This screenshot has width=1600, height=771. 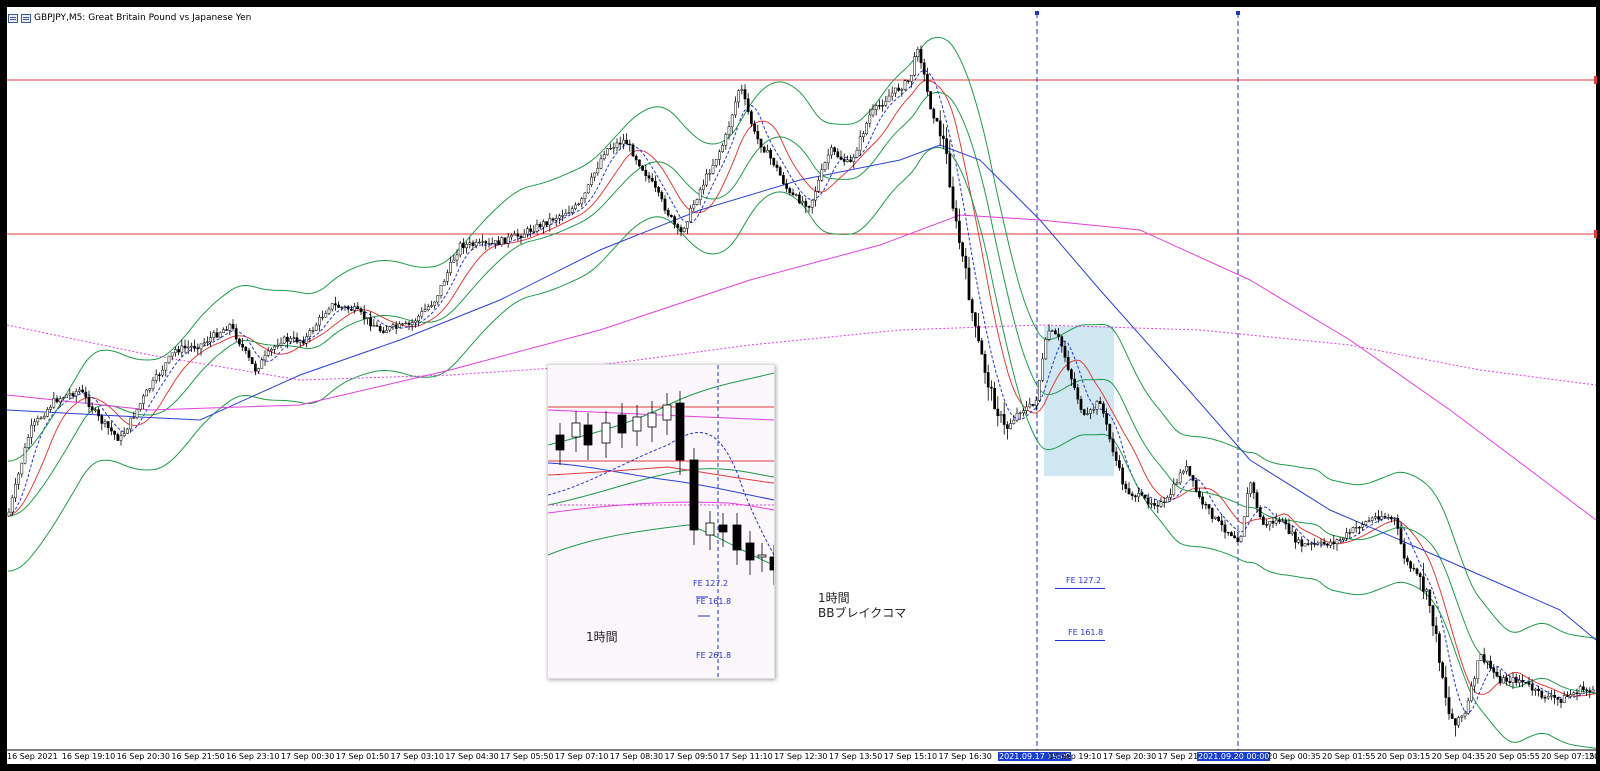 What do you see at coordinates (362, 756) in the screenshot?
I see `time-tick: 17 Sep 01:50` at bounding box center [362, 756].